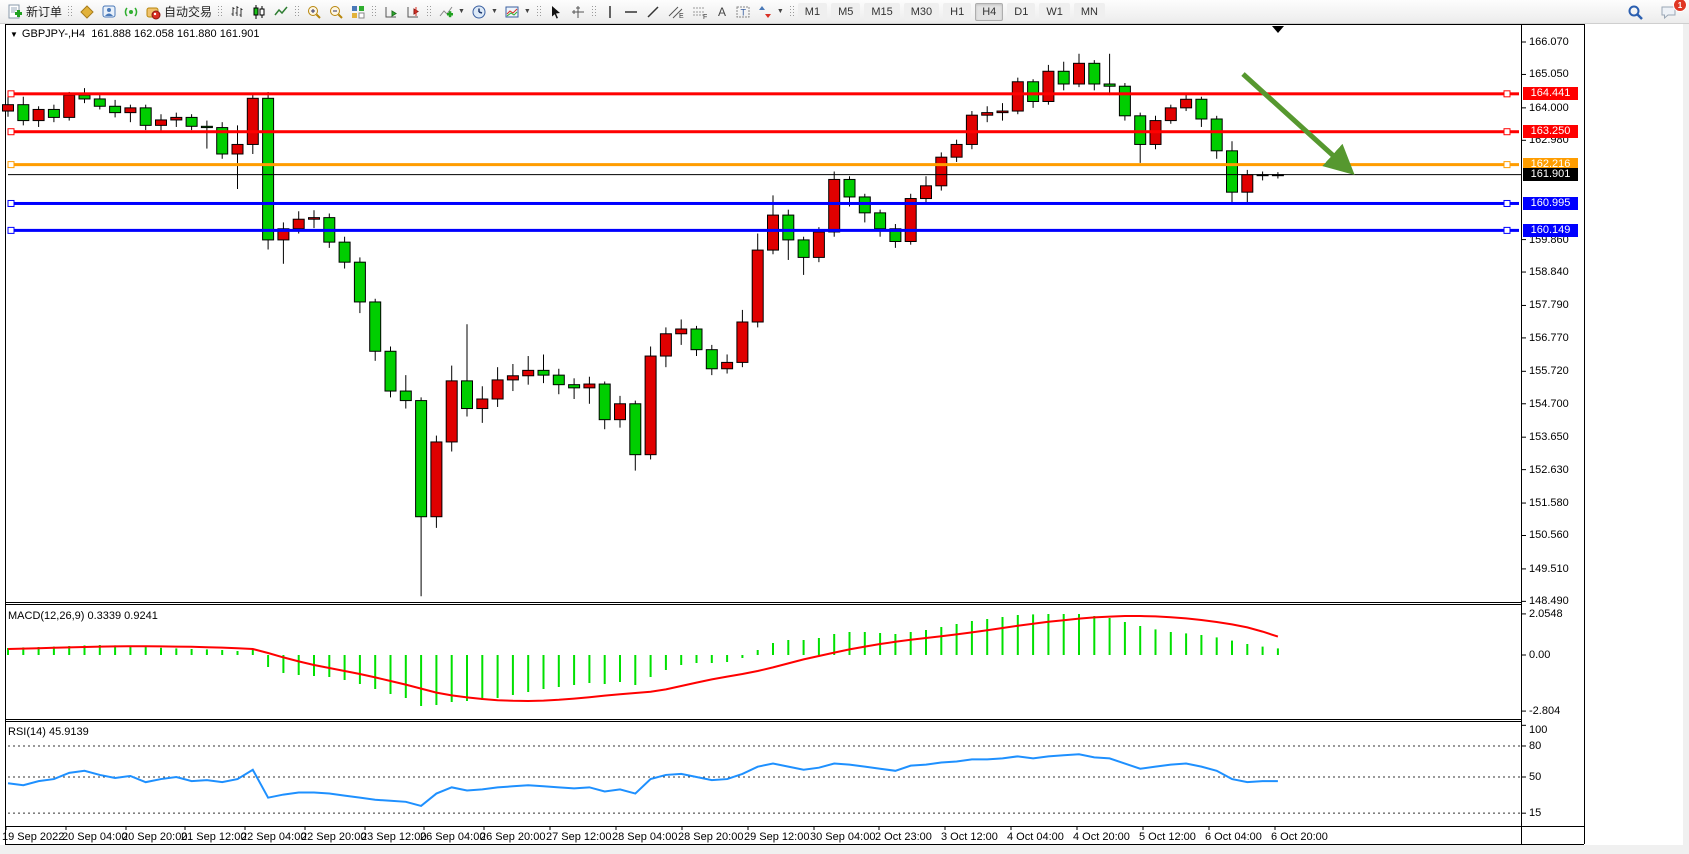 This screenshot has width=1689, height=854. Describe the element at coordinates (281, 12) in the screenshot. I see `line-chart-button` at that location.